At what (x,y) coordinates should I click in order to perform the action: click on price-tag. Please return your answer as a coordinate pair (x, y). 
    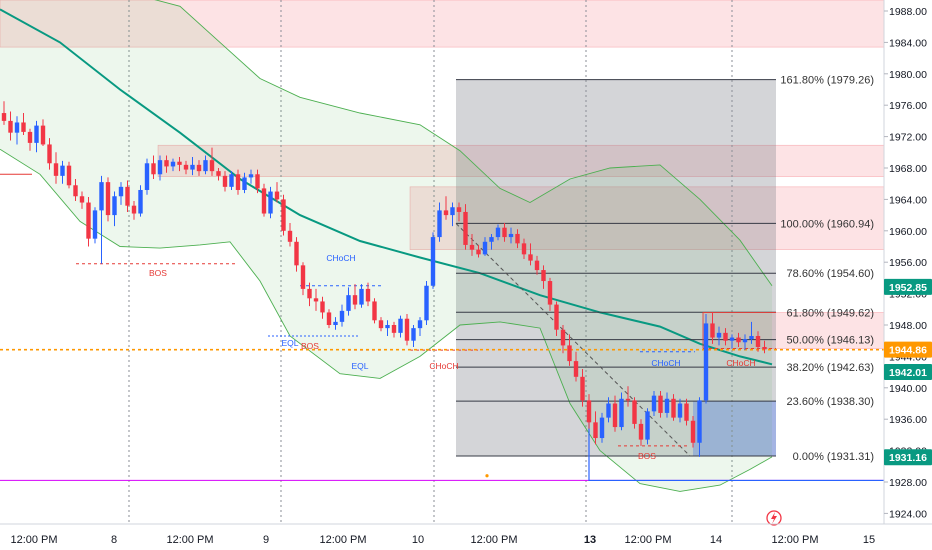
    Looking at the image, I should click on (908, 349).